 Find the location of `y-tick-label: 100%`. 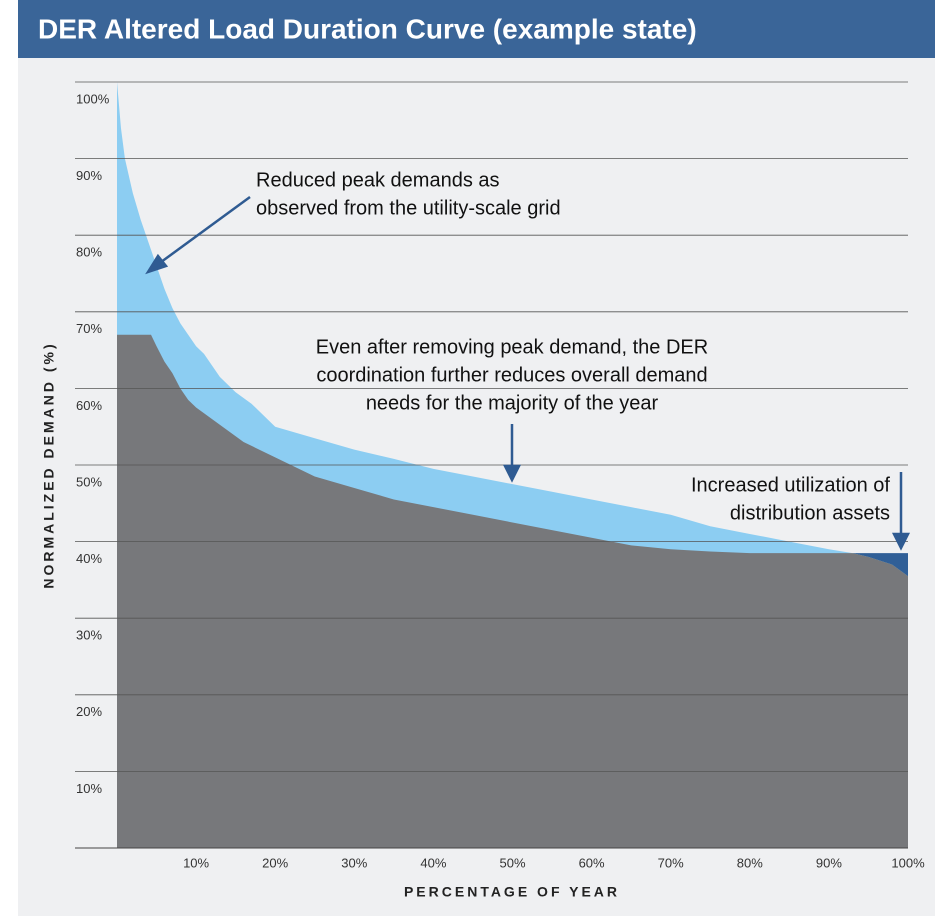

y-tick-label: 100% is located at coordinates (93, 98).